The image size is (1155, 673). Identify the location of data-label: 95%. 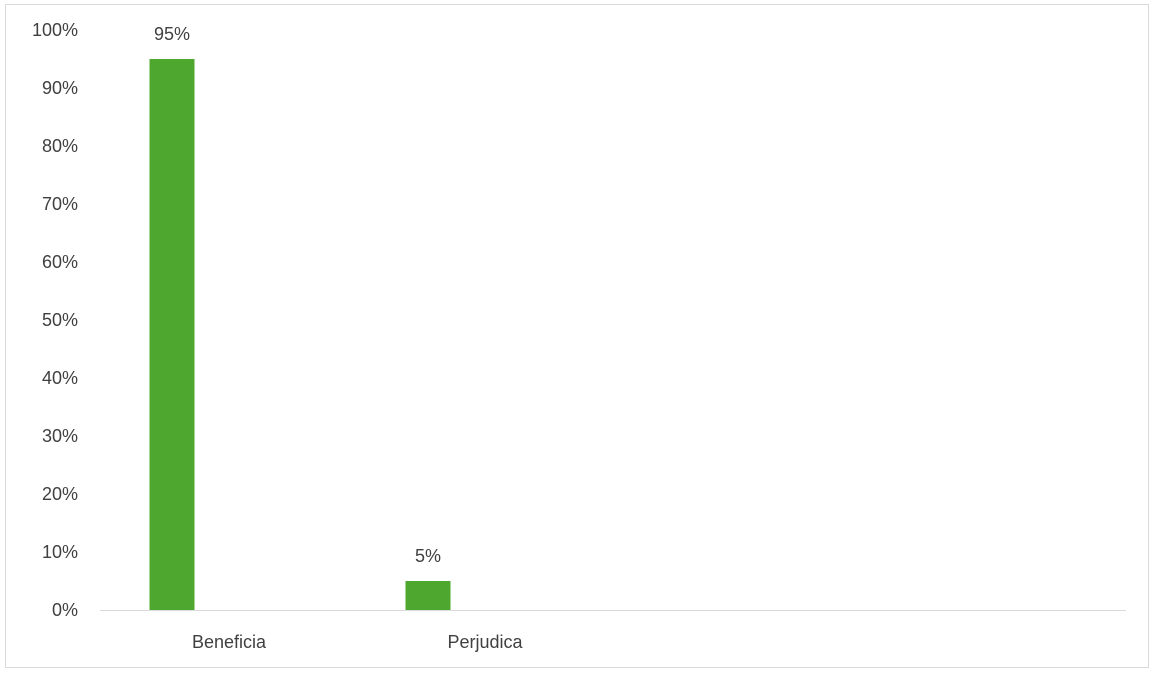
(172, 34).